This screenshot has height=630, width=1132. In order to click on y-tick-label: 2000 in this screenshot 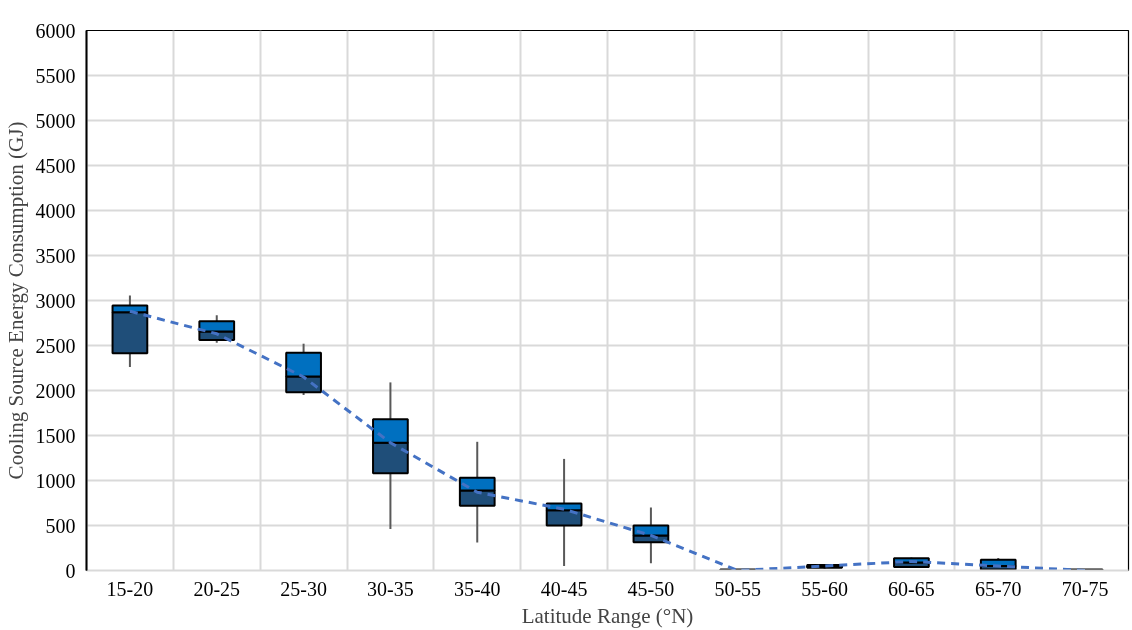, I will do `click(55, 390)`.